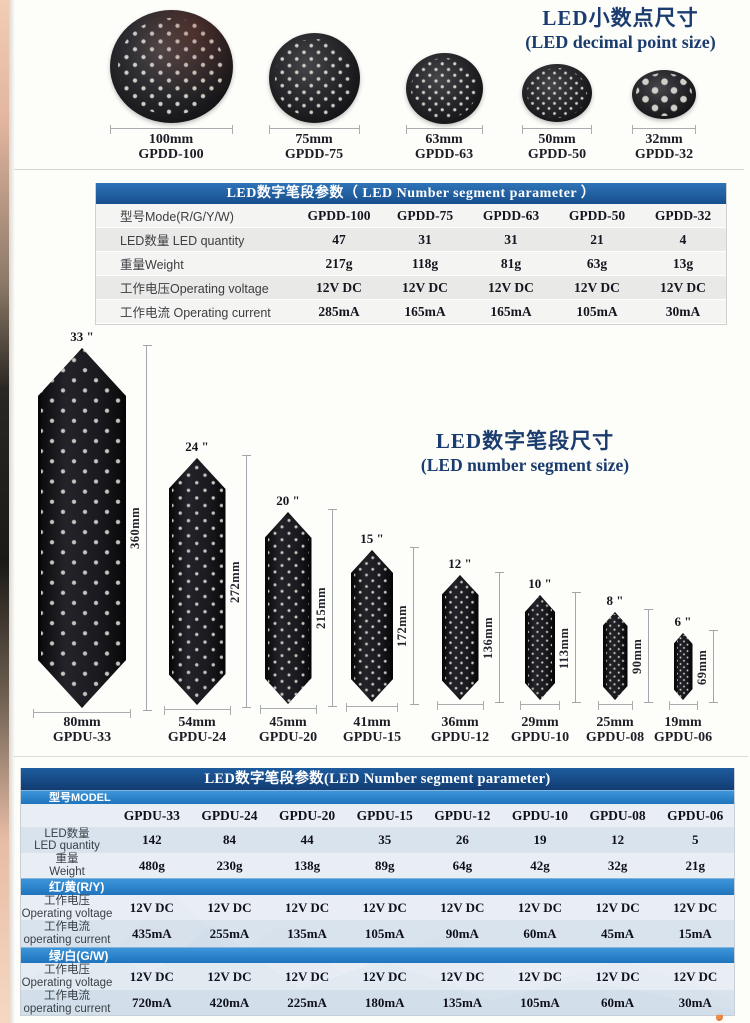 Image resolution: width=750 pixels, height=1023 pixels. Describe the element at coordinates (511, 263) in the screenshot. I see `value-cell: 81g` at that location.